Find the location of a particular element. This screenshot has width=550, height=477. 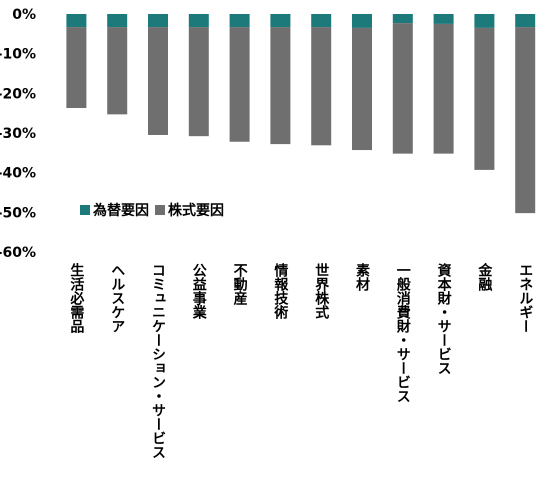

legend: 為替要因 株式要因 is located at coordinates (152, 210).